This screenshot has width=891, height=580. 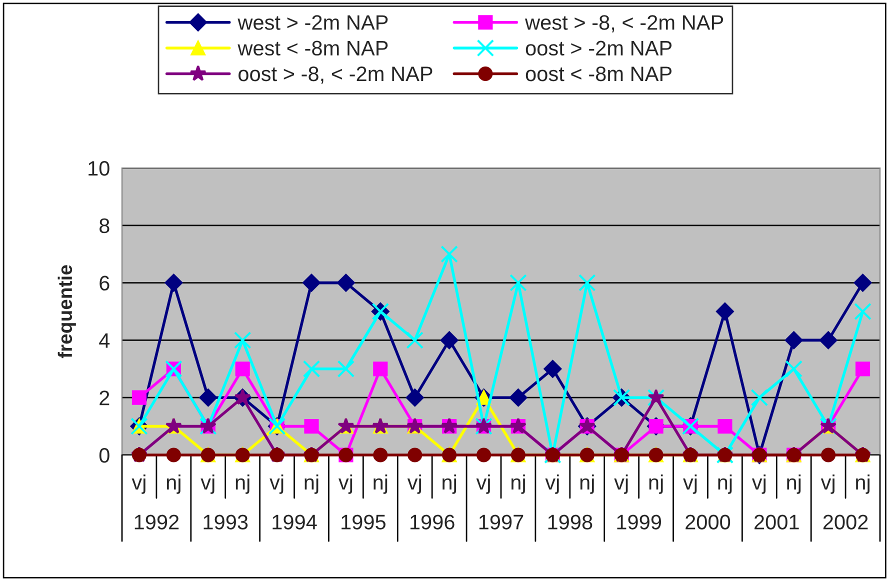 What do you see at coordinates (156, 522) in the screenshot?
I see `text: 1992` at bounding box center [156, 522].